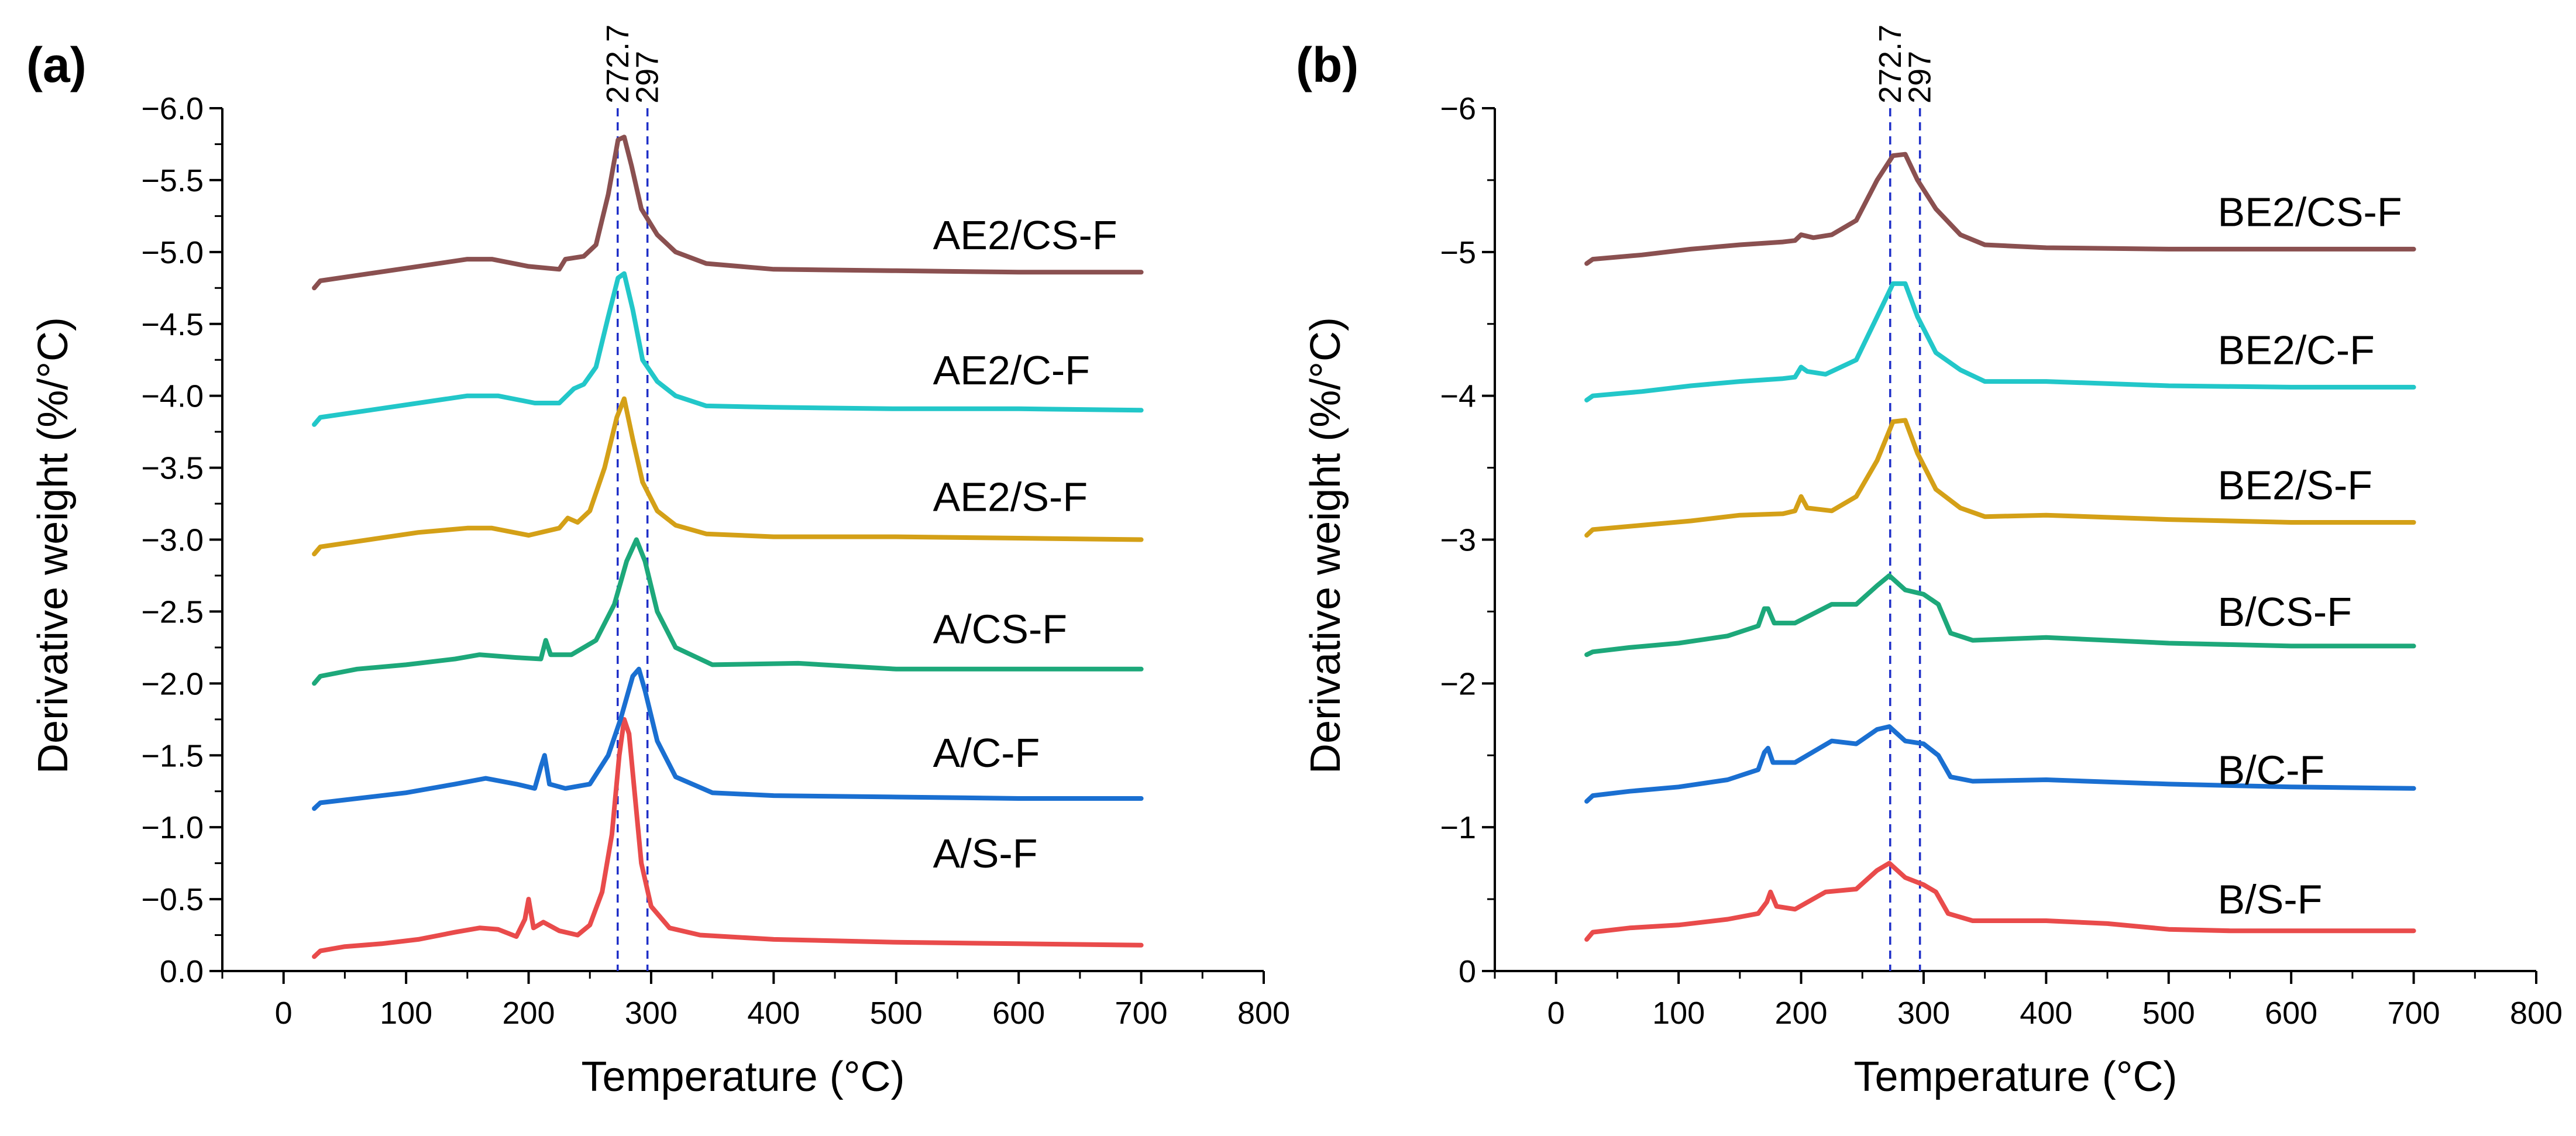 This screenshot has width=2576, height=1136. I want to click on series-line-ae2-cs-f, so click(728, 213).